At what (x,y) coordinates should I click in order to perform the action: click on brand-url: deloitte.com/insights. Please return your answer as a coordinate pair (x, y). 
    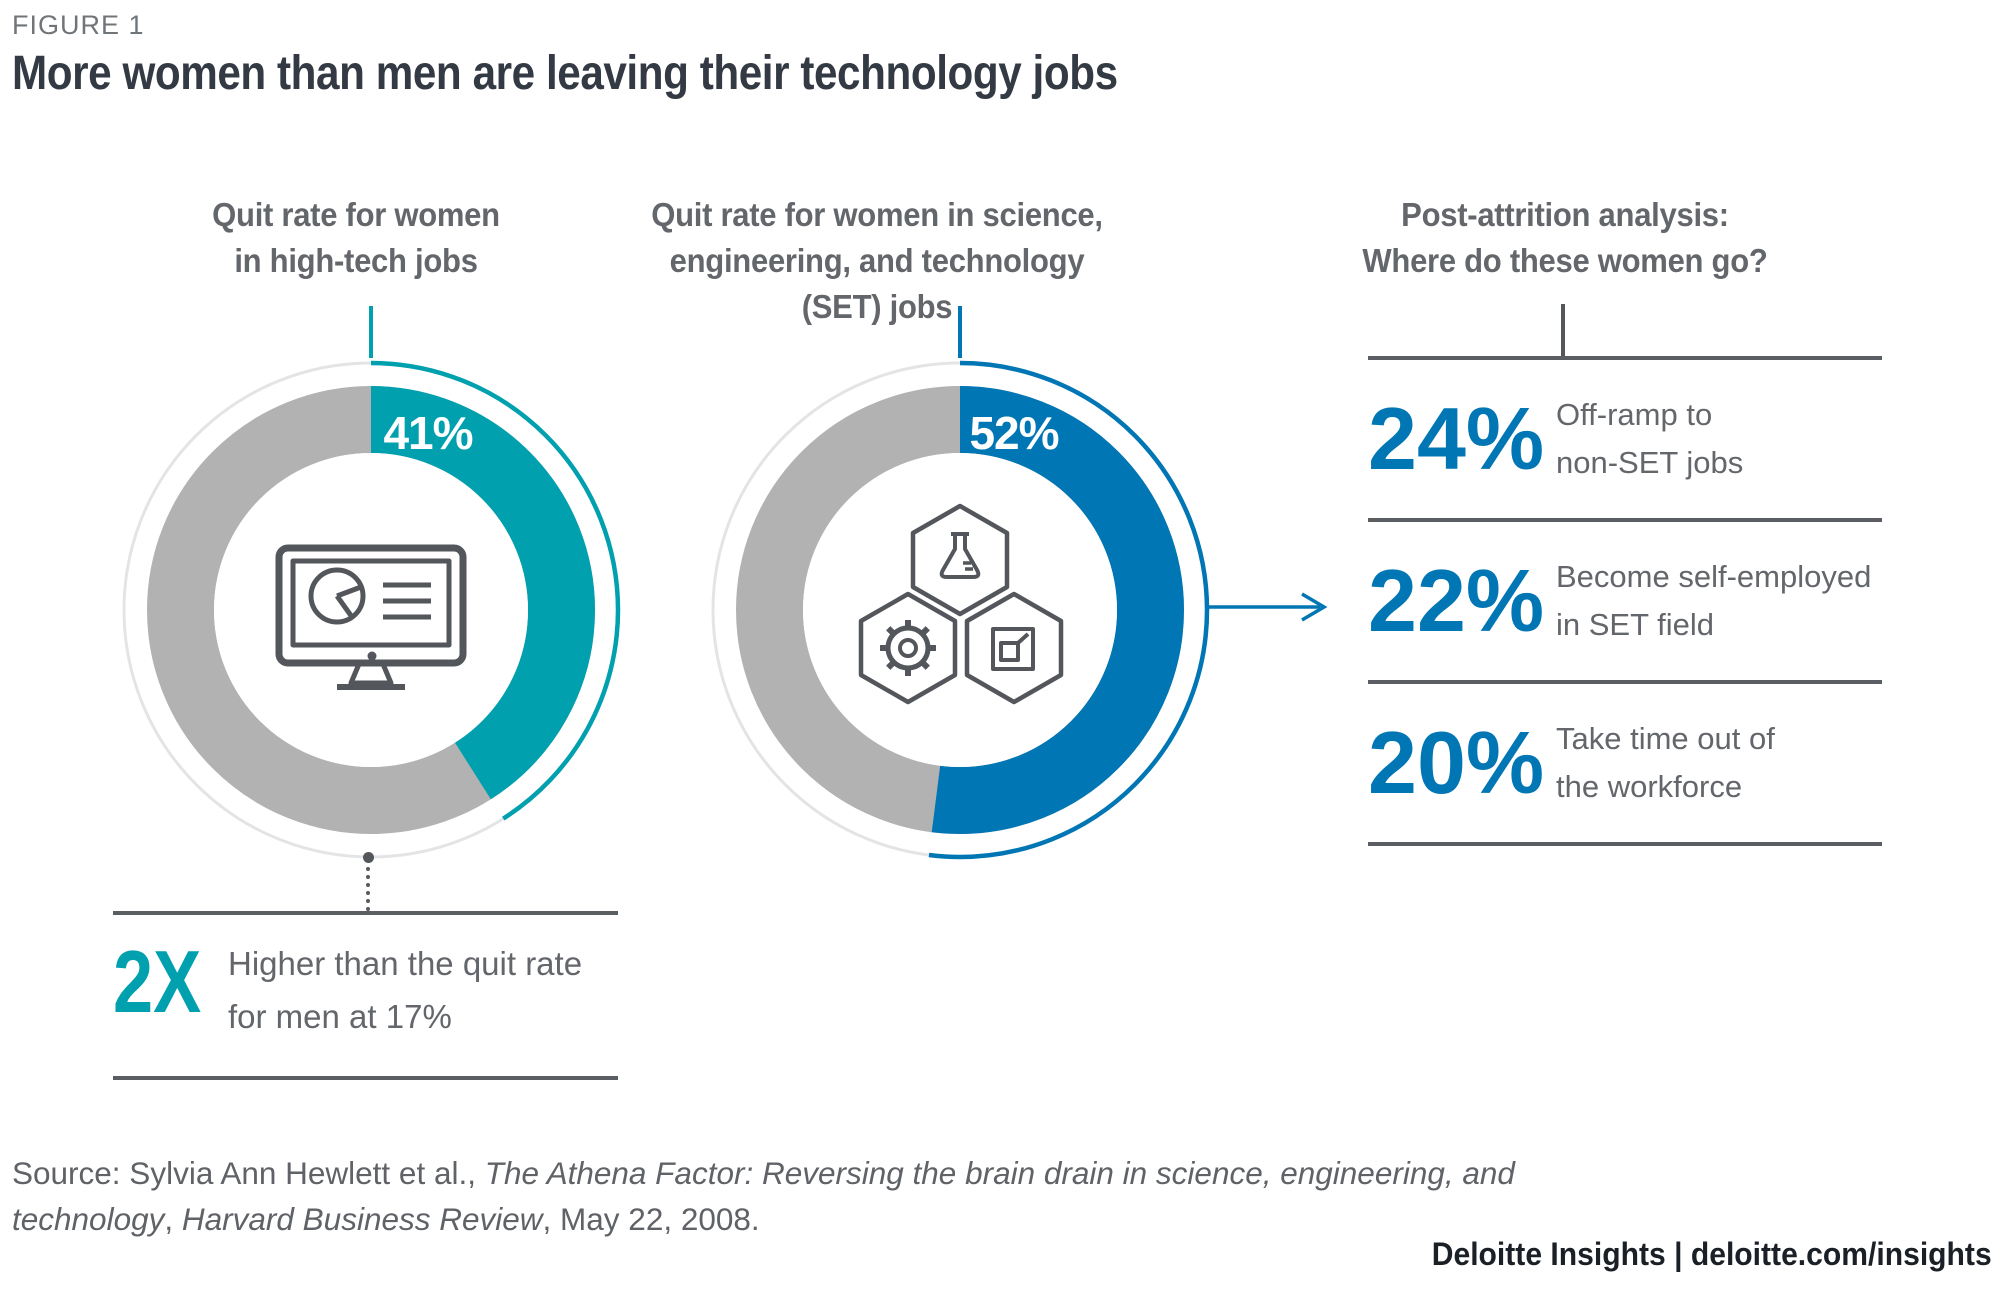
    Looking at the image, I should click on (1841, 1254).